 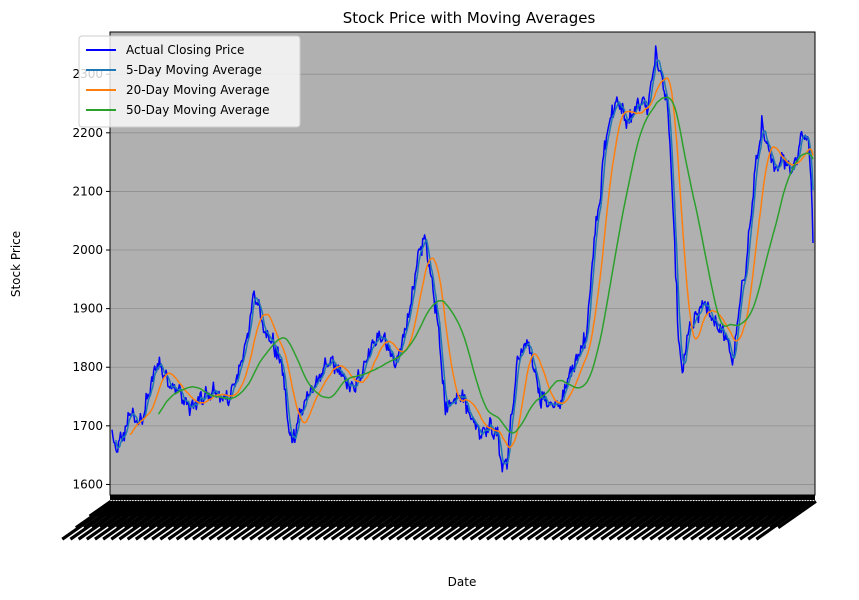 I want to click on legend-label: 50-Day Moving Average, so click(x=198, y=110).